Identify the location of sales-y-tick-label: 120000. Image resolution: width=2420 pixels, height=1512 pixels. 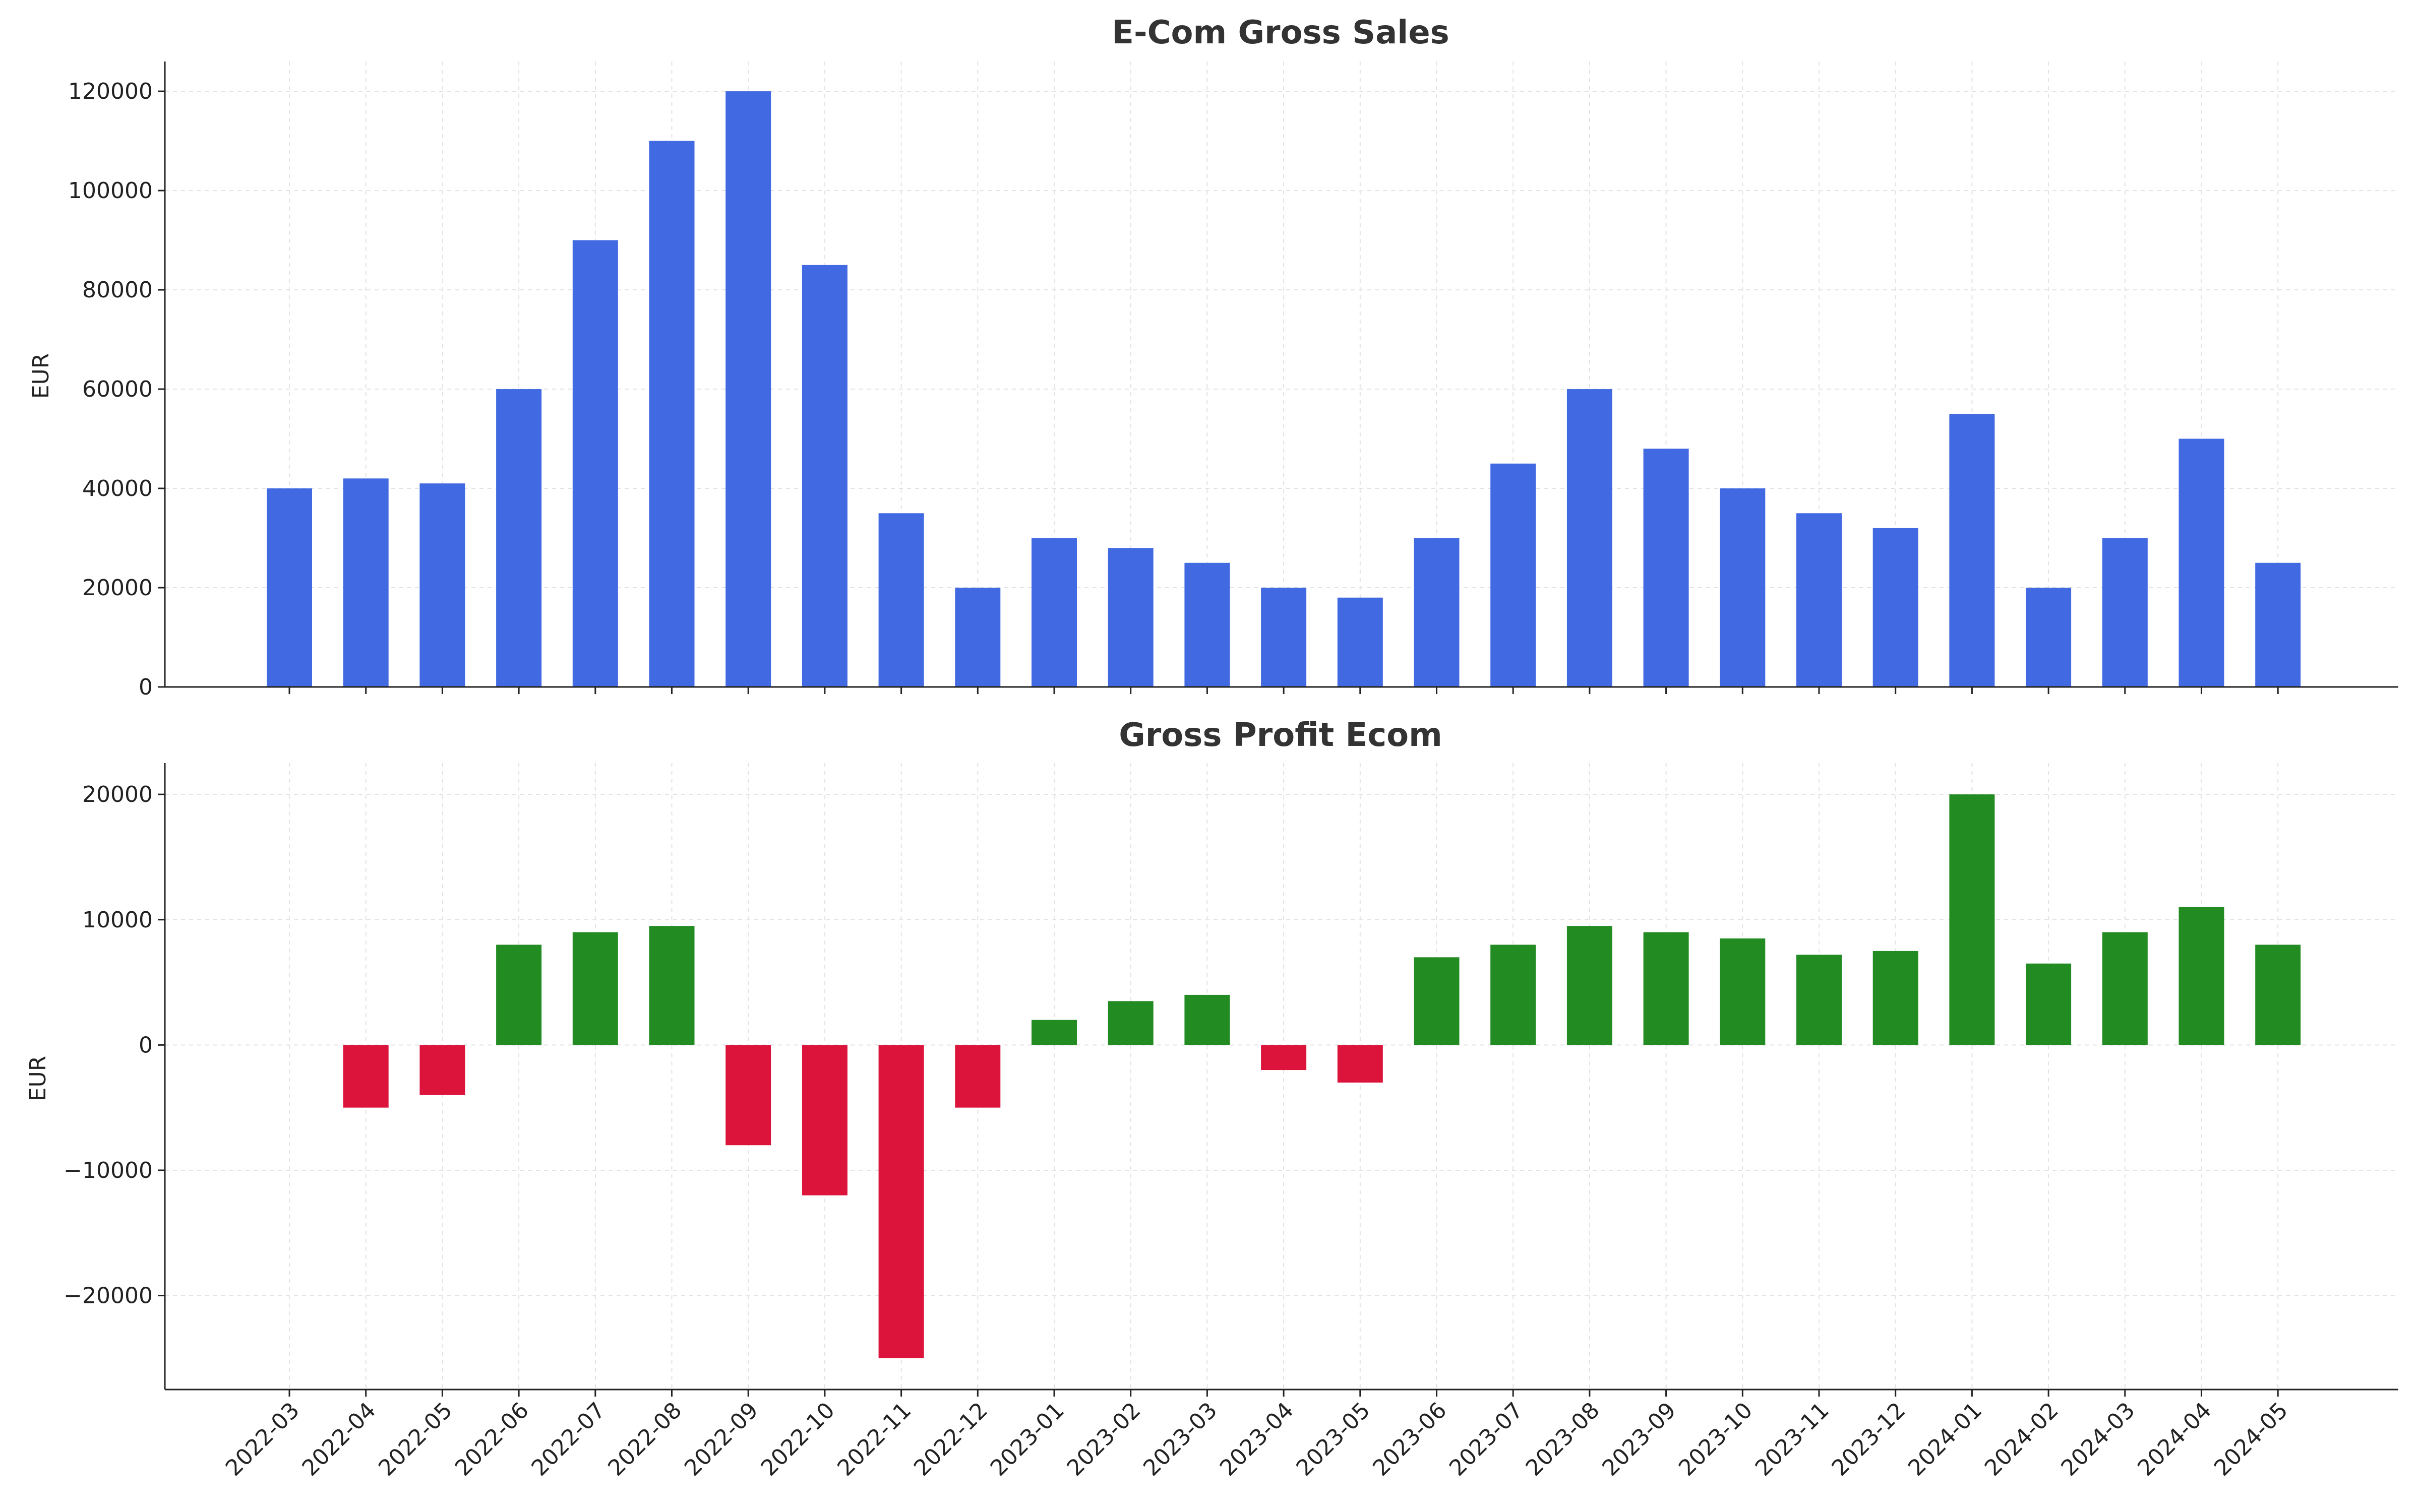
(110, 92).